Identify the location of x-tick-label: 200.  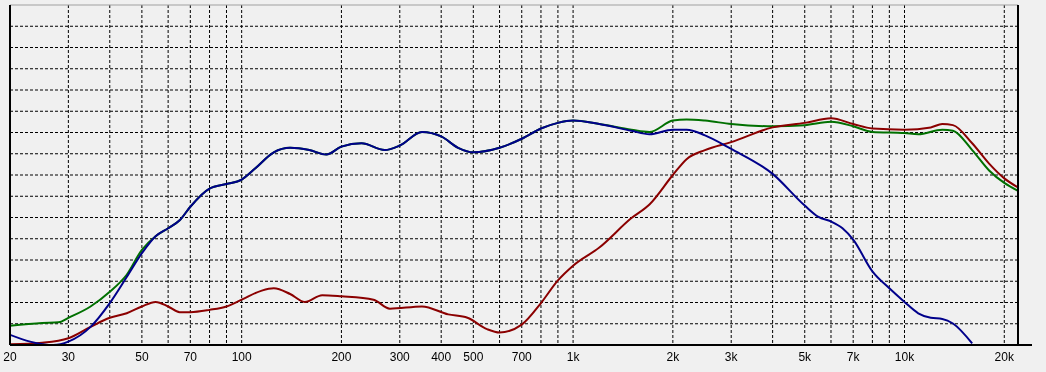
(341, 357).